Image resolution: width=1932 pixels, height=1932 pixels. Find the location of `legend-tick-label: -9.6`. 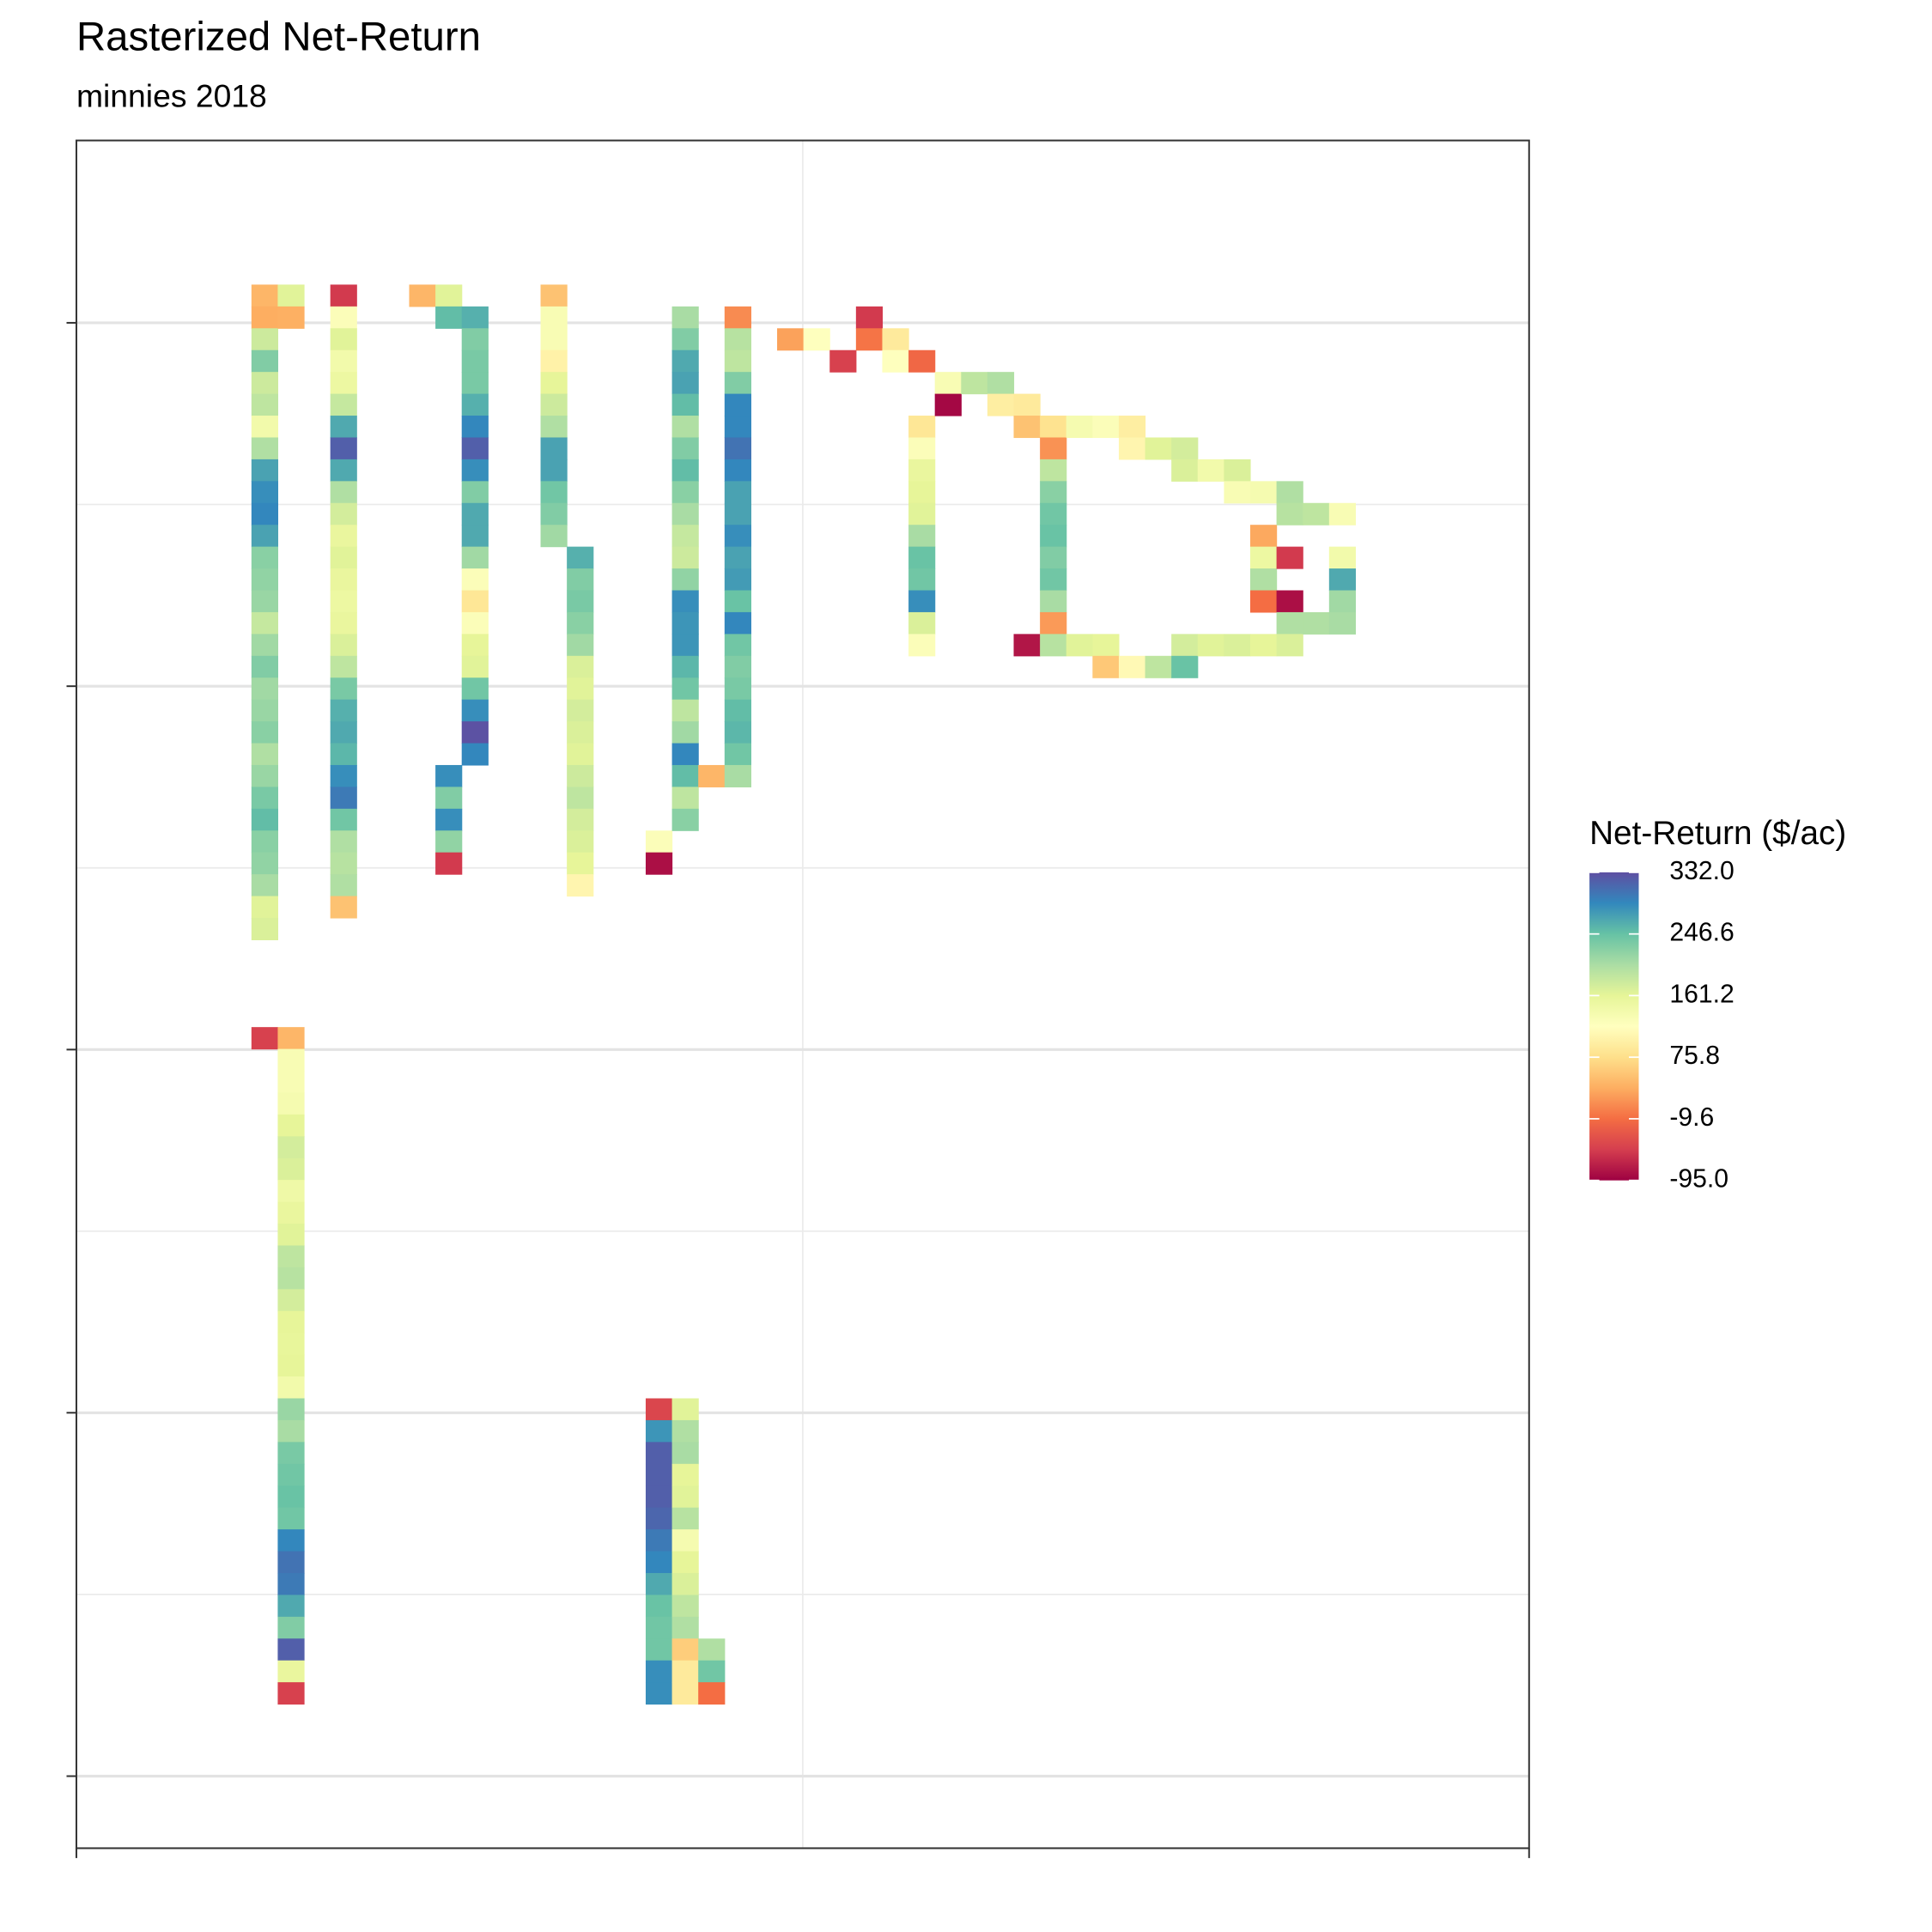

legend-tick-label: -9.6 is located at coordinates (1692, 1118).